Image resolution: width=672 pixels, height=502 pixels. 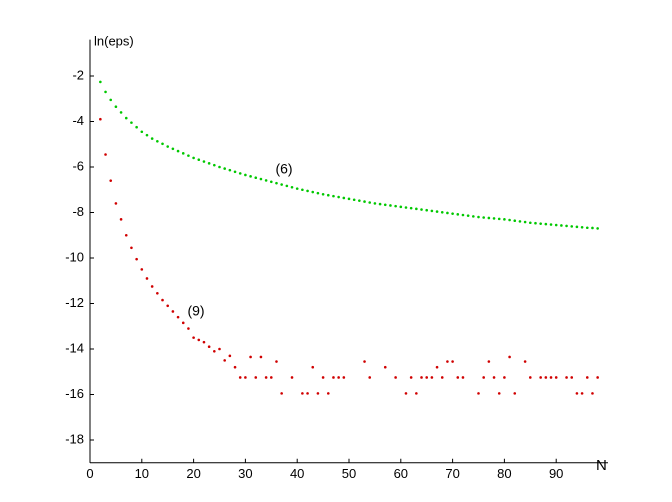 I want to click on annotation: (6), so click(x=283, y=169).